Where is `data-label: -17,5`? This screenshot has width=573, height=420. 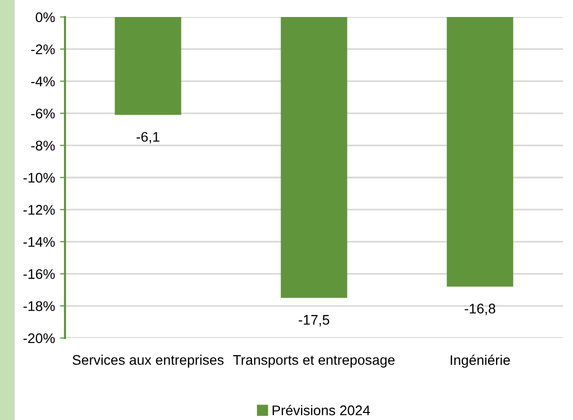 data-label: -17,5 is located at coordinates (314, 320).